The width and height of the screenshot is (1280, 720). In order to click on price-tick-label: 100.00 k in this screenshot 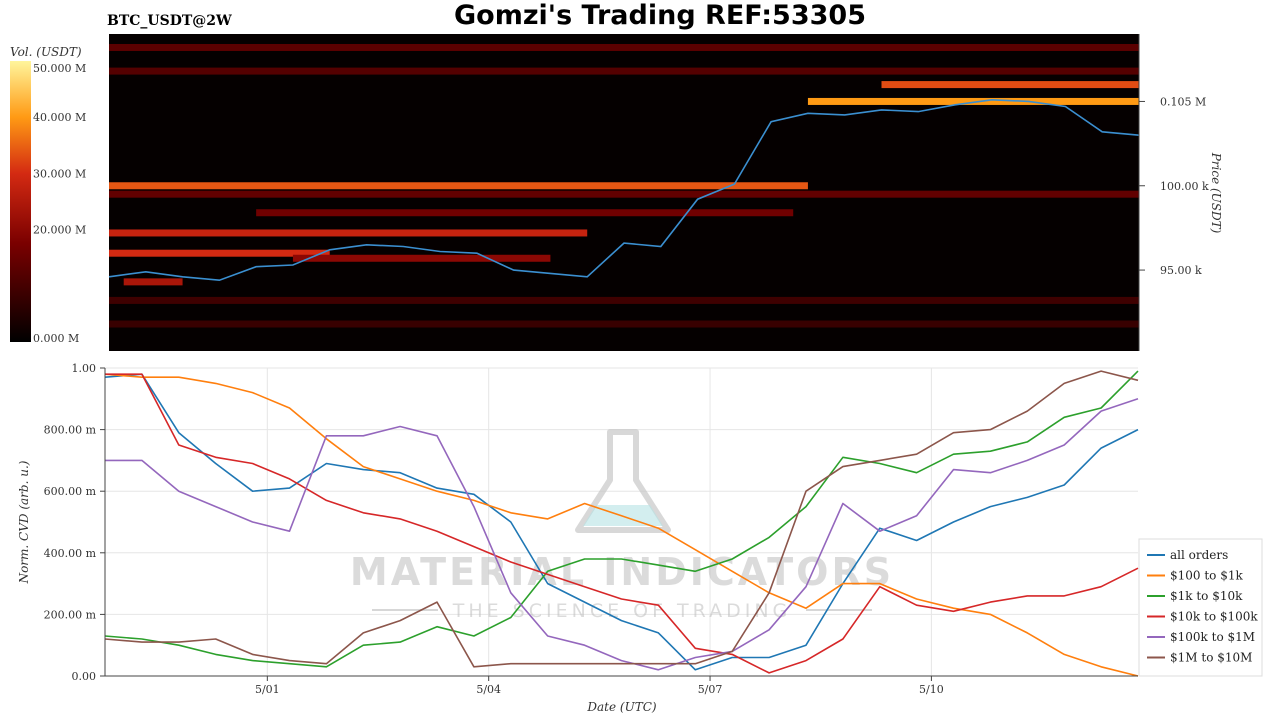, I will do `click(1184, 186)`.